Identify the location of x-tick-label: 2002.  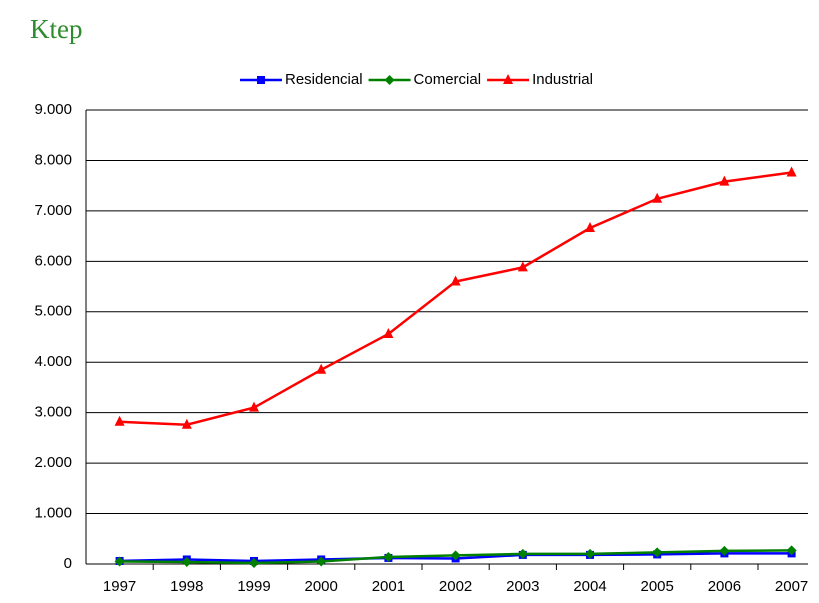
(455, 586).